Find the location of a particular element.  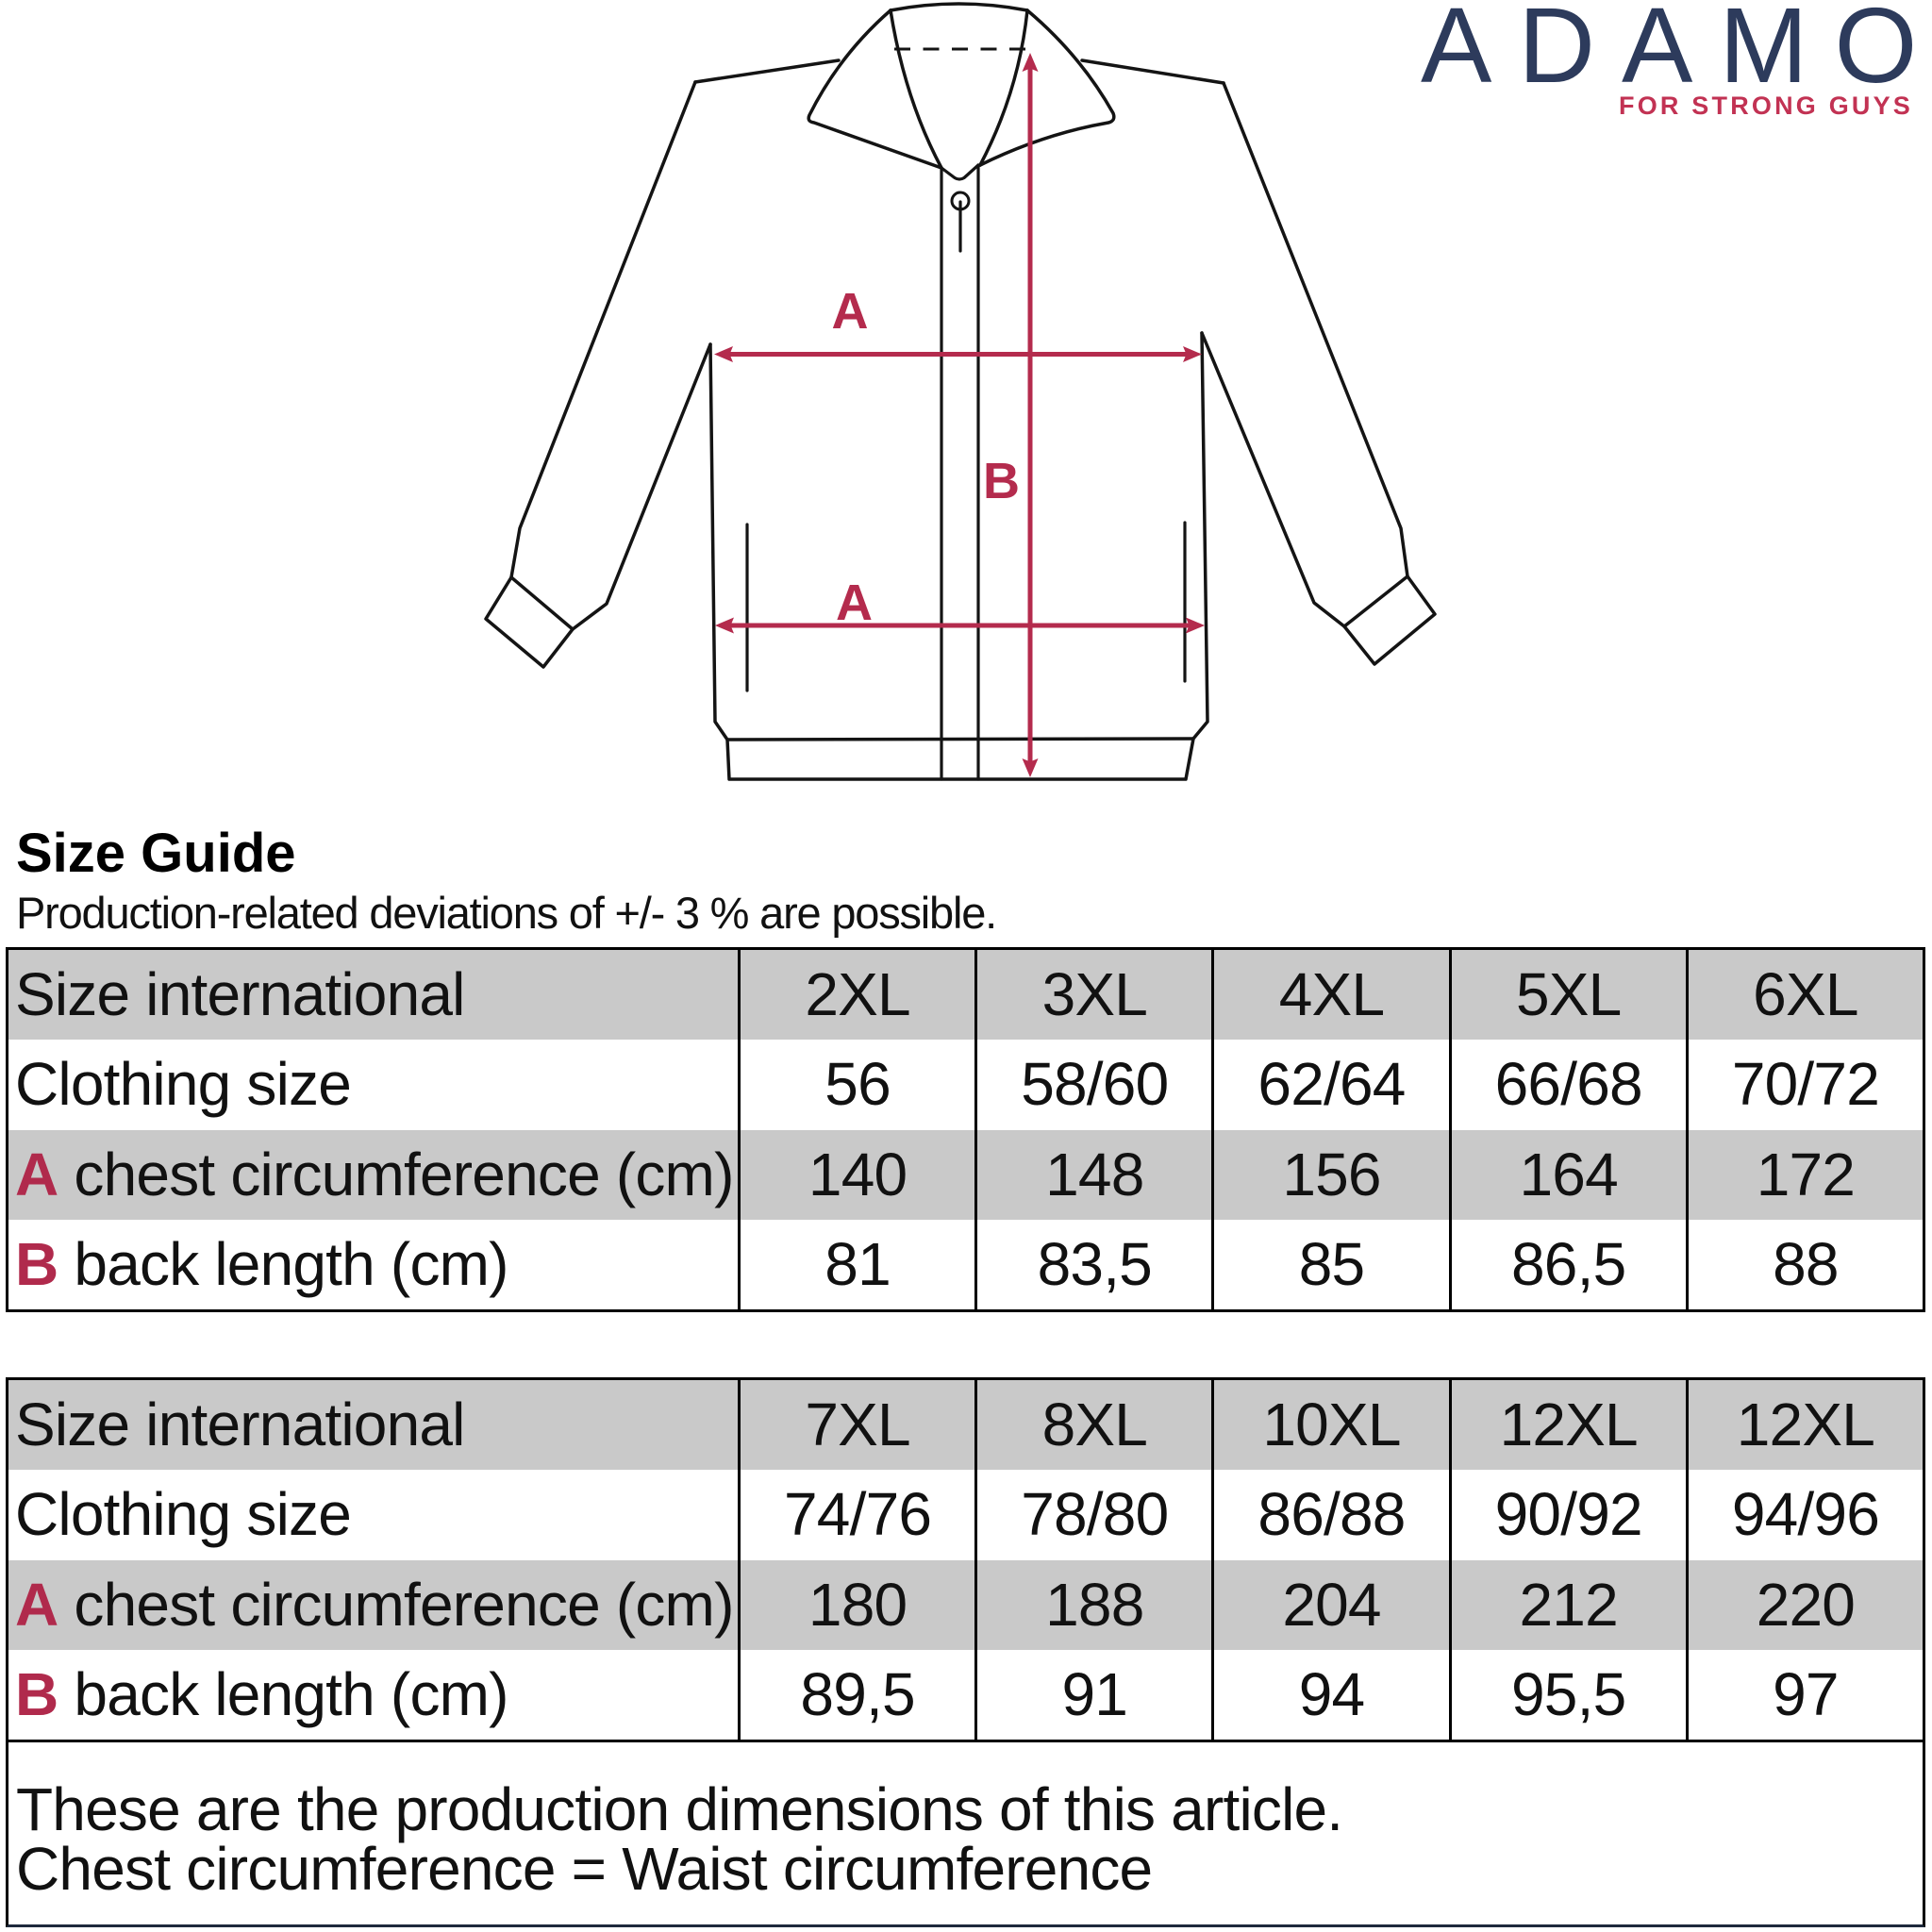

svg-text: ADAMO is located at coordinates (1677, 53).